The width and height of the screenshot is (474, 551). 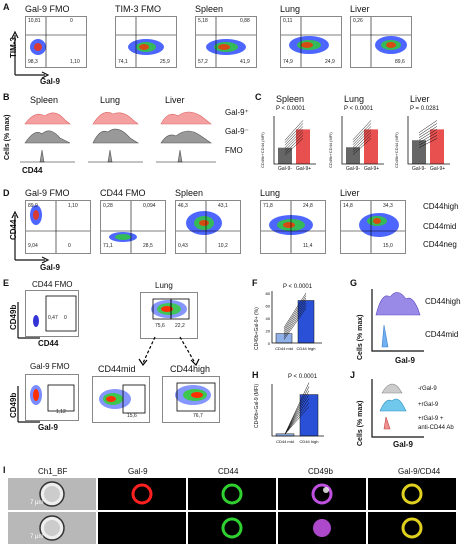 What do you see at coordinates (6, 97) in the screenshot?
I see `panel-b-label: B` at bounding box center [6, 97].